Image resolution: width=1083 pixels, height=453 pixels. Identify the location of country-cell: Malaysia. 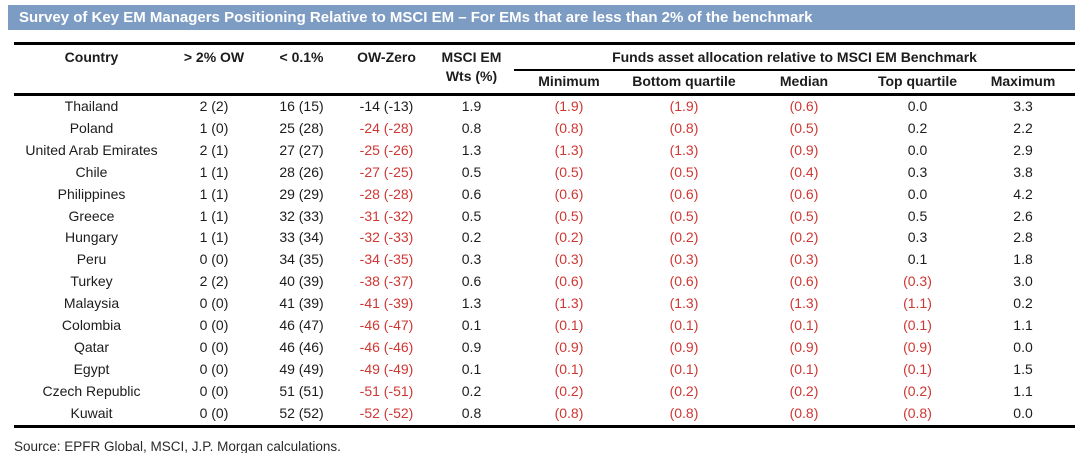
(91, 303).